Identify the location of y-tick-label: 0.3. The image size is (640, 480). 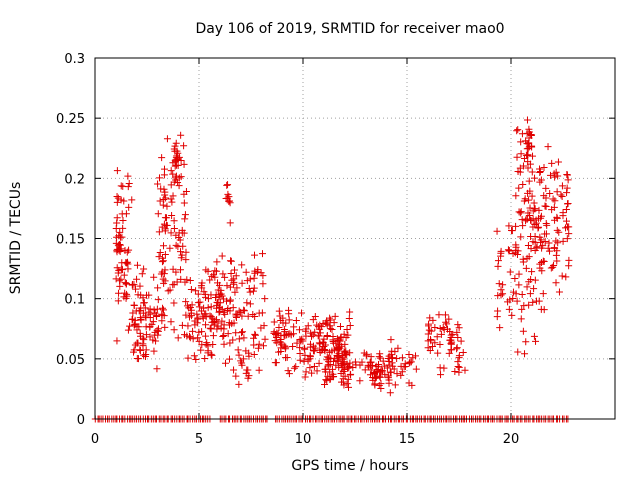
(74, 59).